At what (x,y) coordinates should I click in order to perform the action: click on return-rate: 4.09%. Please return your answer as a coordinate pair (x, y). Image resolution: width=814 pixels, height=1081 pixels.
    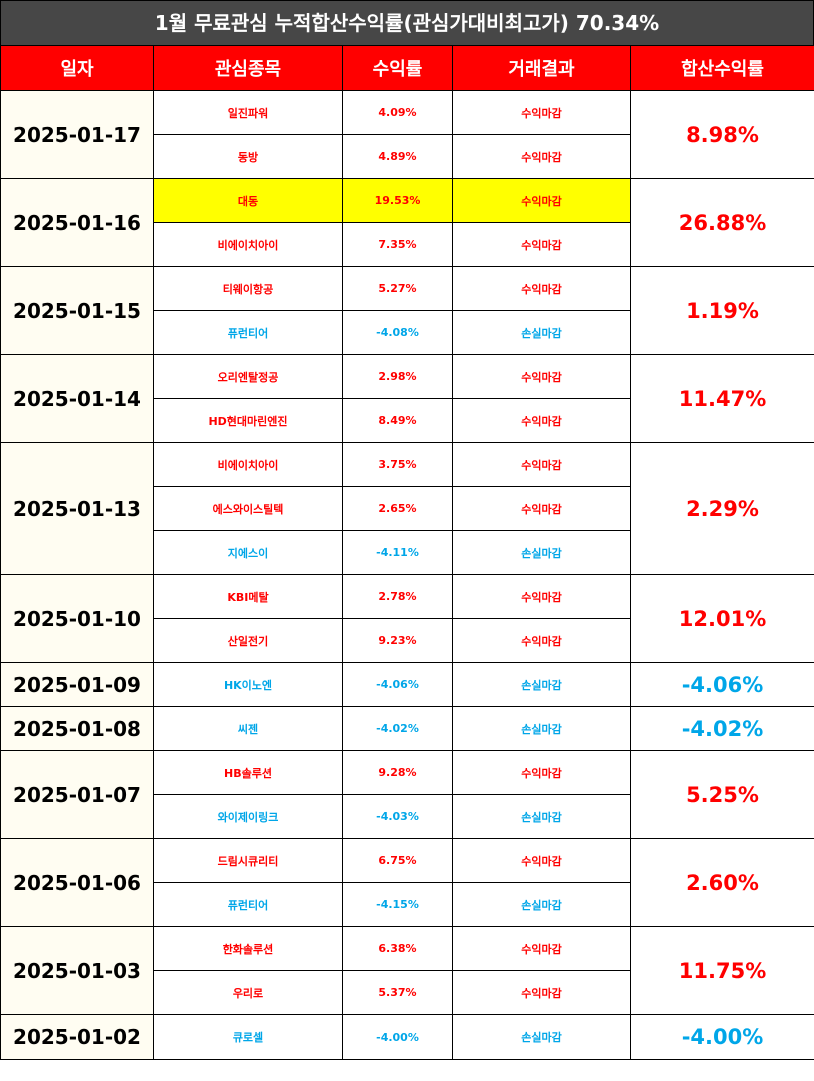
    Looking at the image, I should click on (397, 112).